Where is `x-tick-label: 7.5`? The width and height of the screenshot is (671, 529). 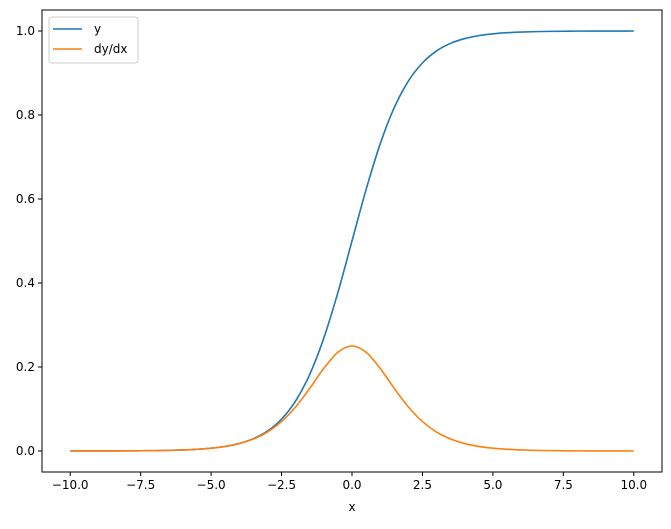
x-tick-label: 7.5 is located at coordinates (563, 485).